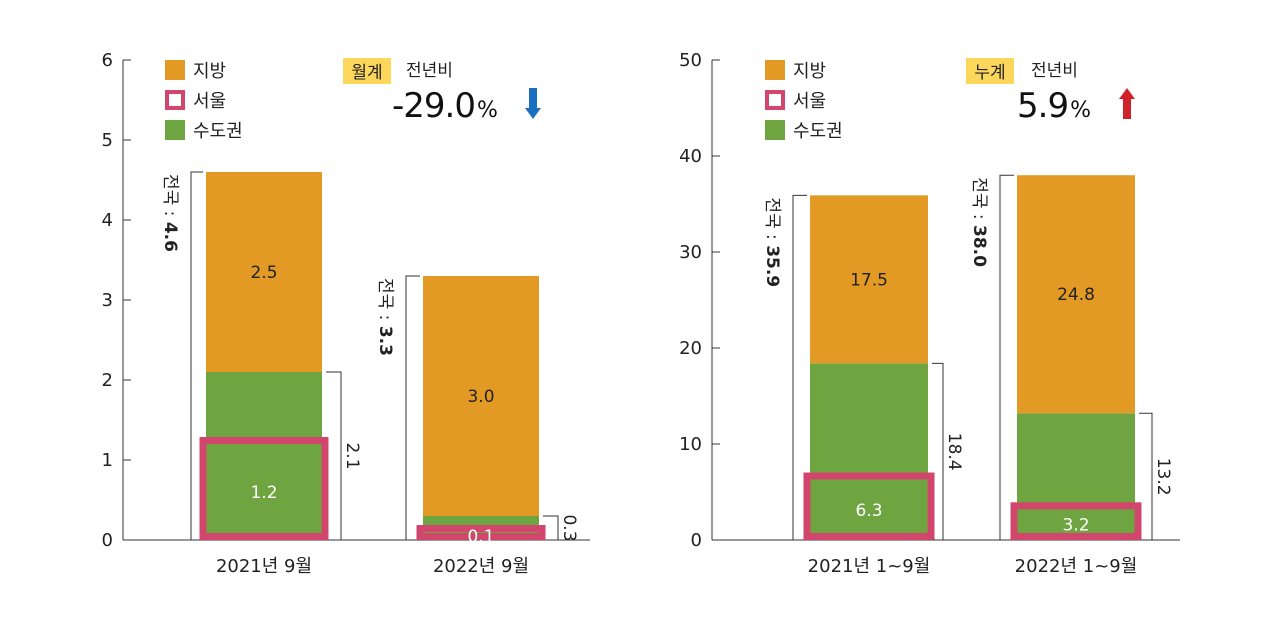 This screenshot has width=1280, height=624. I want to click on y-tick-label: 3, so click(107, 300).